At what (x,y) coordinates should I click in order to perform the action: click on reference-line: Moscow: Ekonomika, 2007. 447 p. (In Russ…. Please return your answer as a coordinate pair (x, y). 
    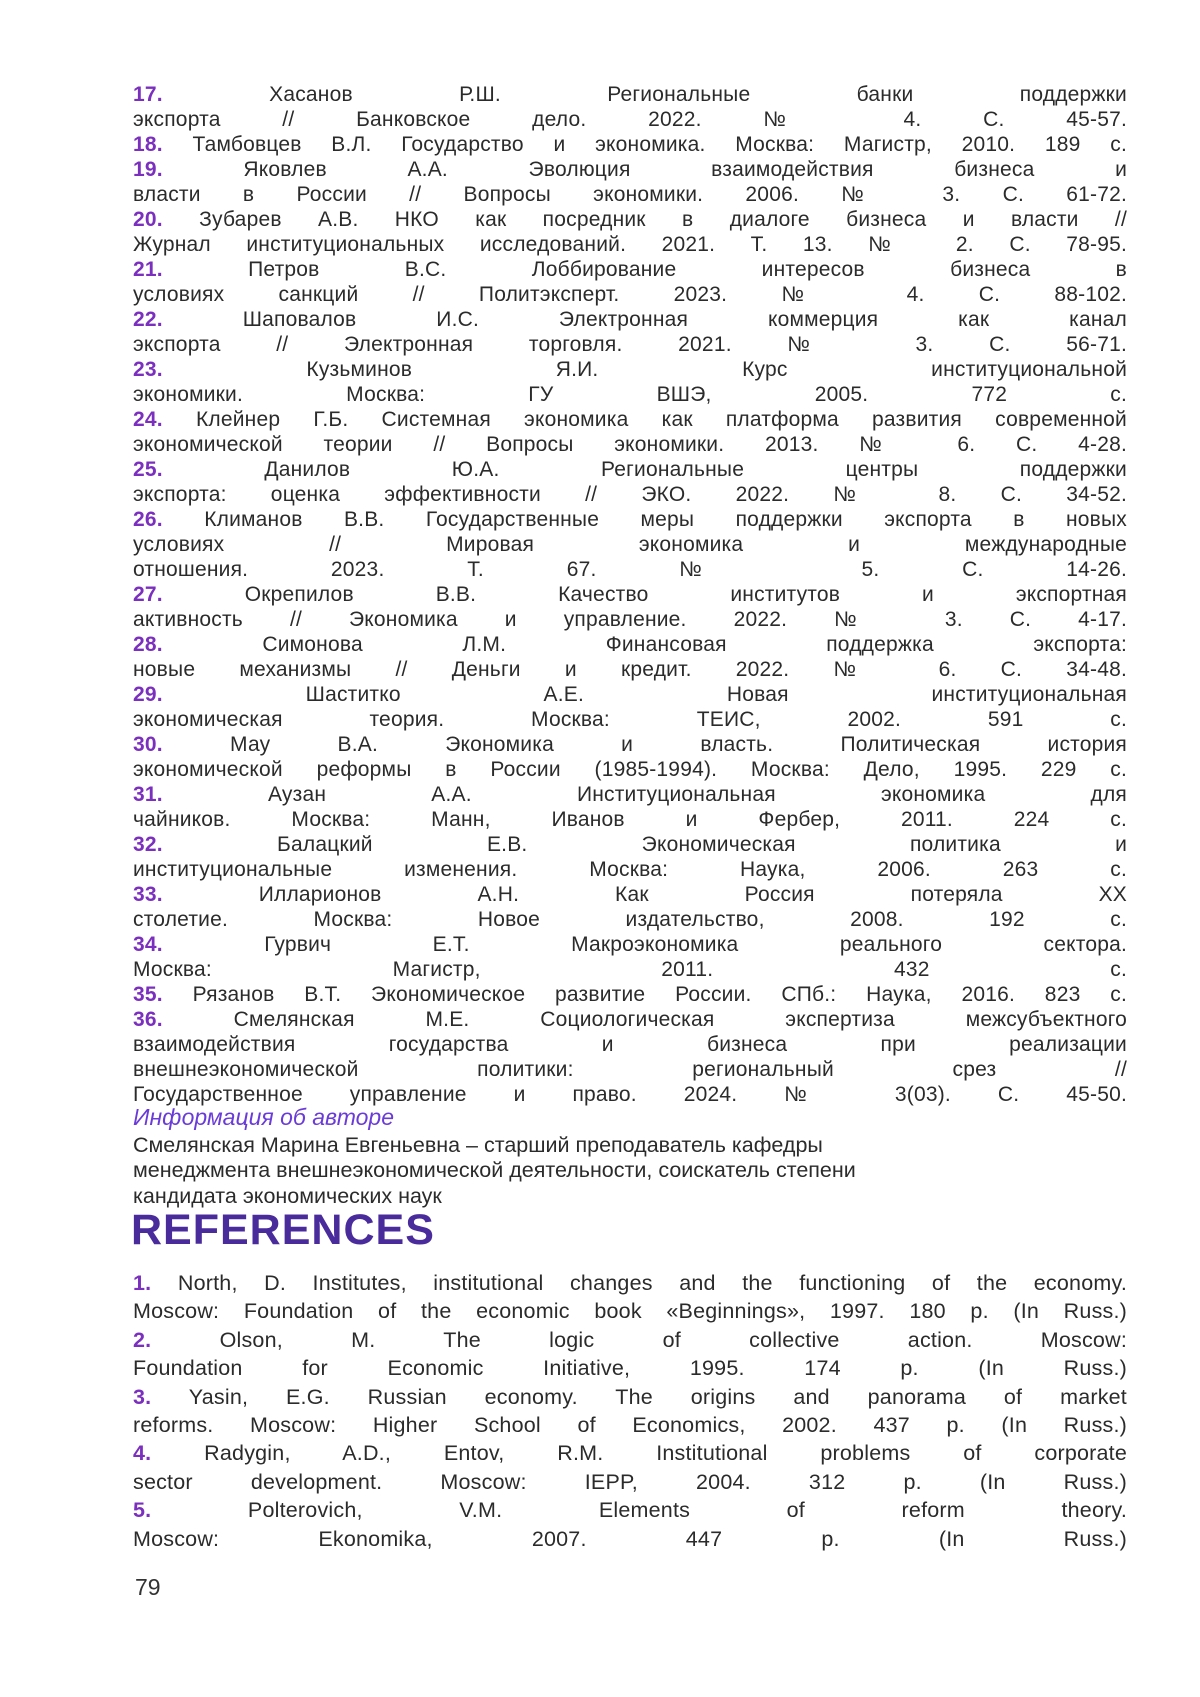
    Looking at the image, I should click on (630, 1538).